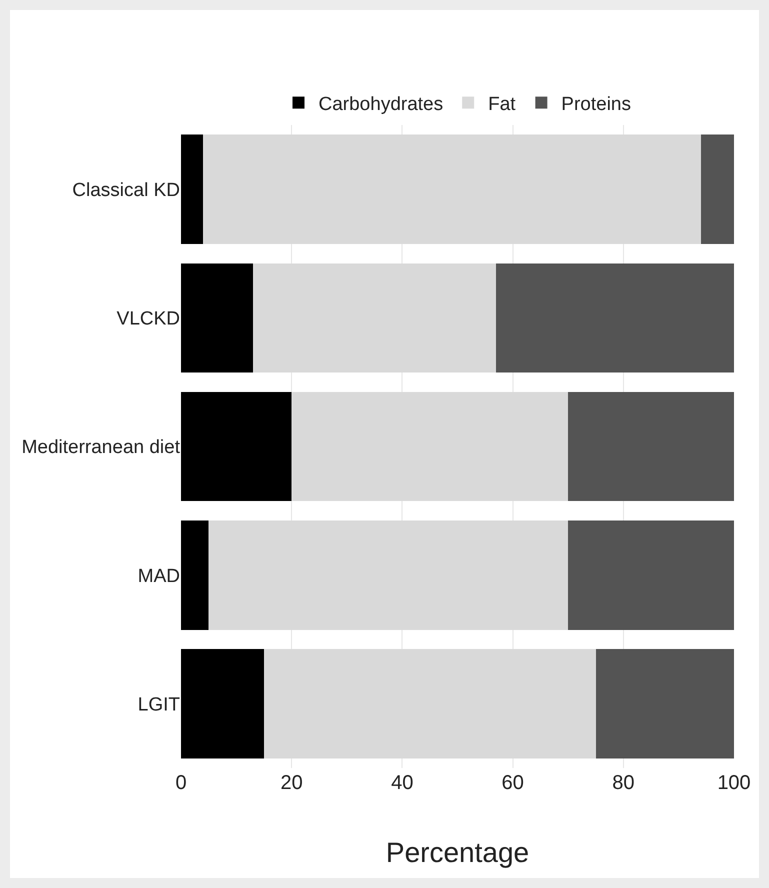  Describe the element at coordinates (126, 190) in the screenshot. I see `y-tick-label: Classical KD` at that location.